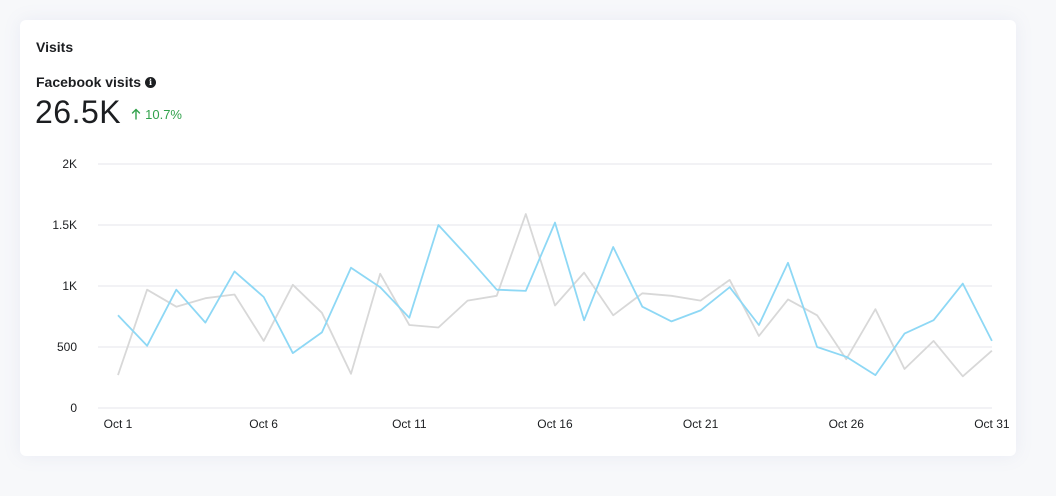 This screenshot has width=1056, height=496. What do you see at coordinates (69, 286) in the screenshot?
I see `y-tick-label: 1K` at bounding box center [69, 286].